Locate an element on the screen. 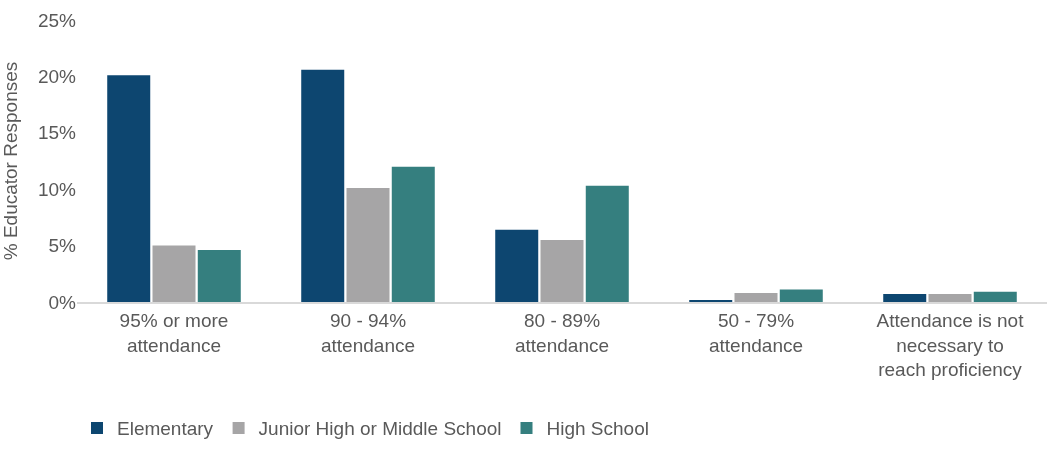  x-tick-label: 80 - 89% attendance is located at coordinates (562, 332).